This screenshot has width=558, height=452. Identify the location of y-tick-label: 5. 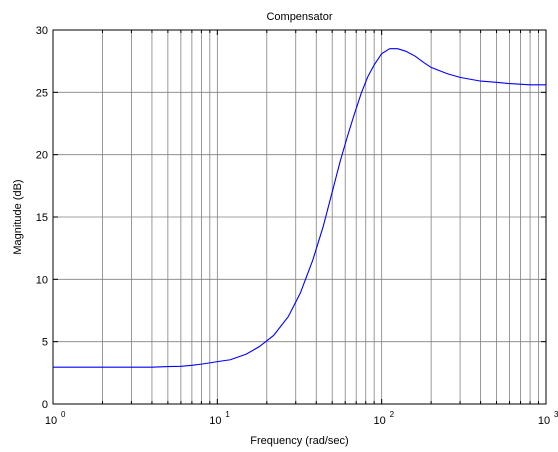
(45, 343).